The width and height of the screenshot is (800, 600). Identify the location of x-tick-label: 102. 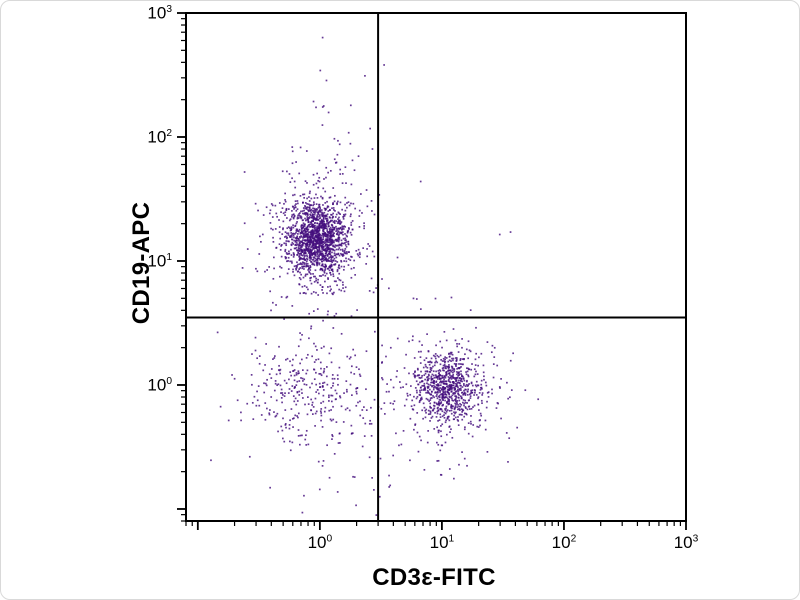
(564, 542).